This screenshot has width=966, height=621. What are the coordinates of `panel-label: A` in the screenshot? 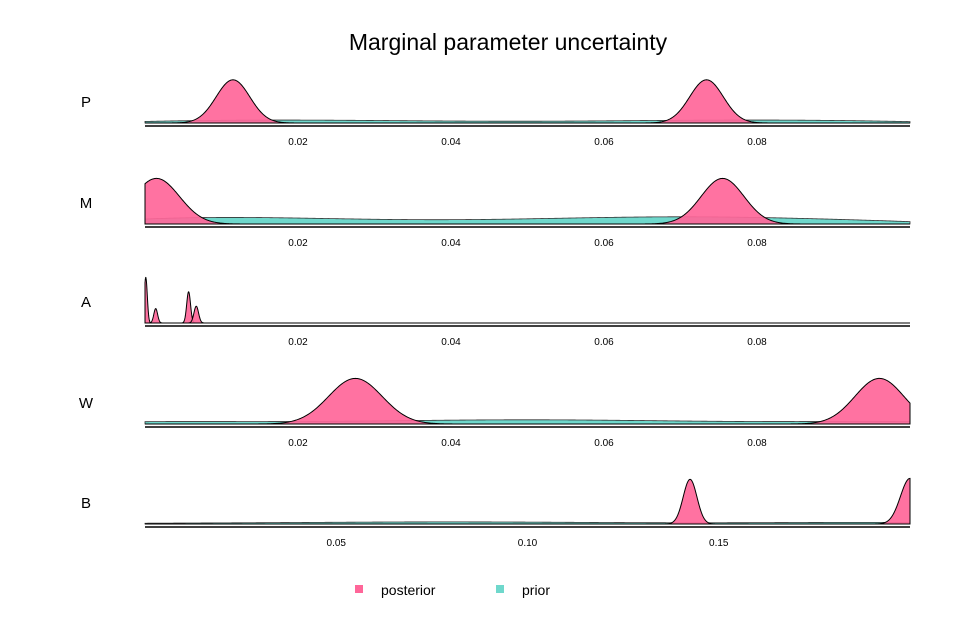 It's located at (86, 302).